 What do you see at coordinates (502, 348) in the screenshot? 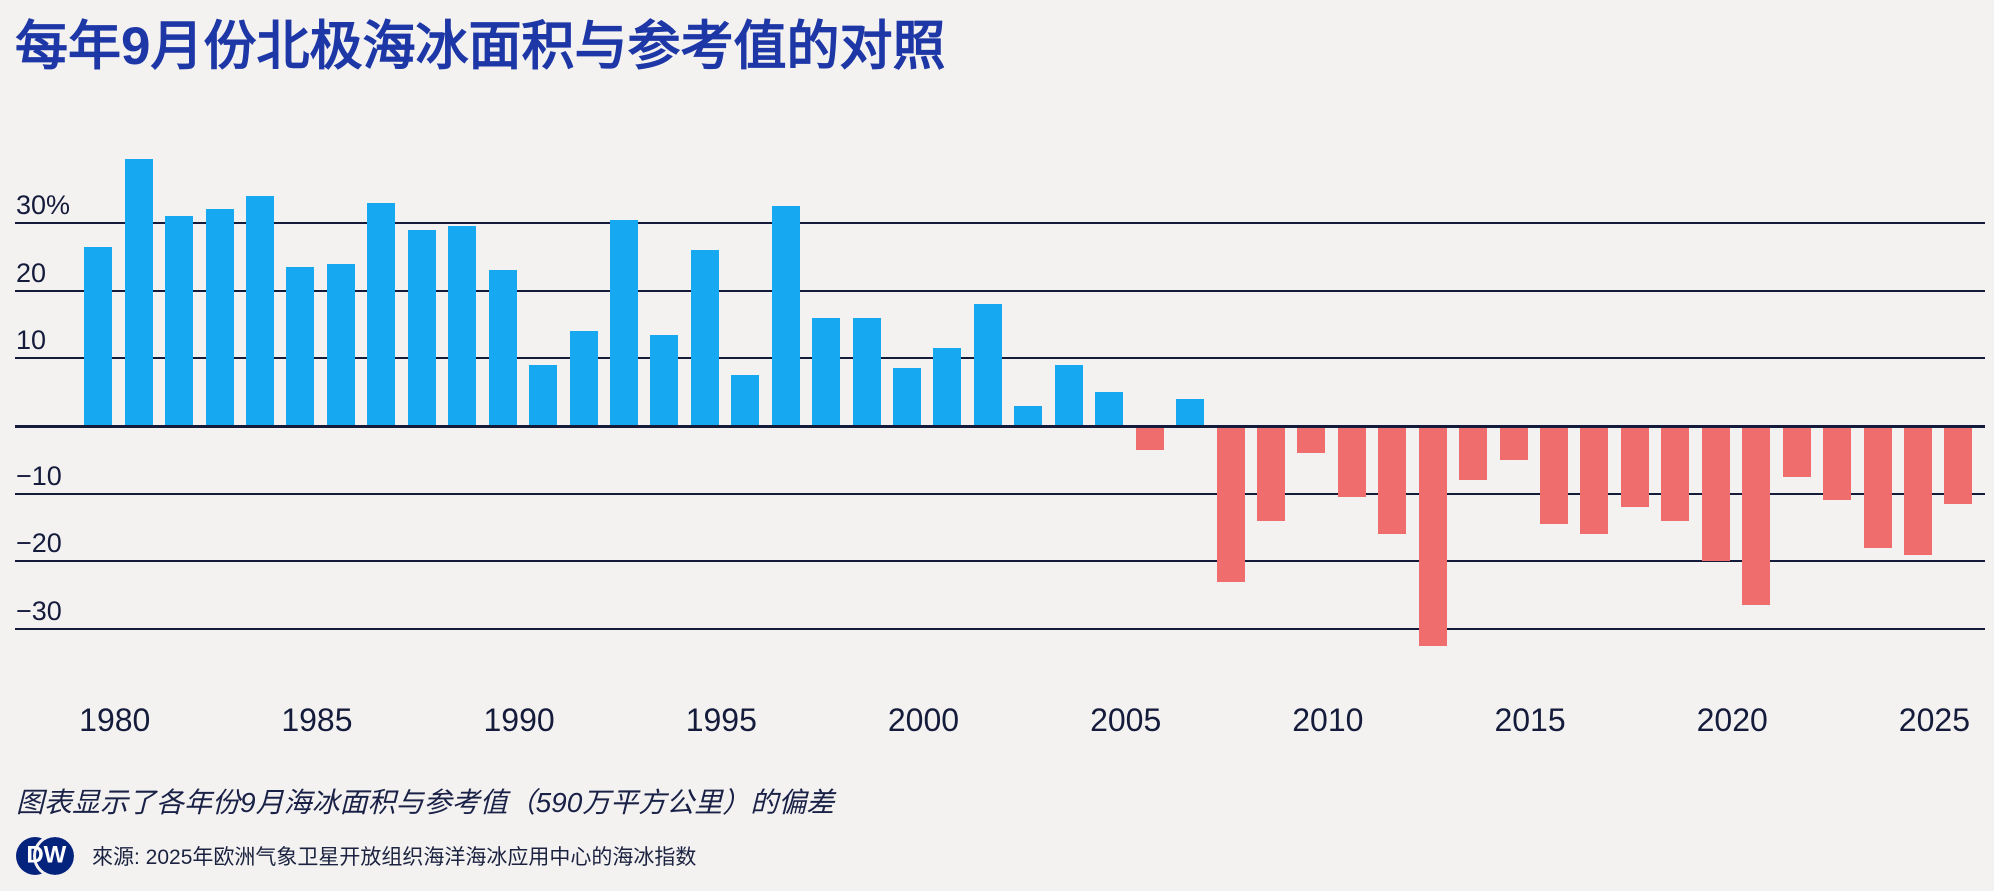
I see `bar-1989` at bounding box center [502, 348].